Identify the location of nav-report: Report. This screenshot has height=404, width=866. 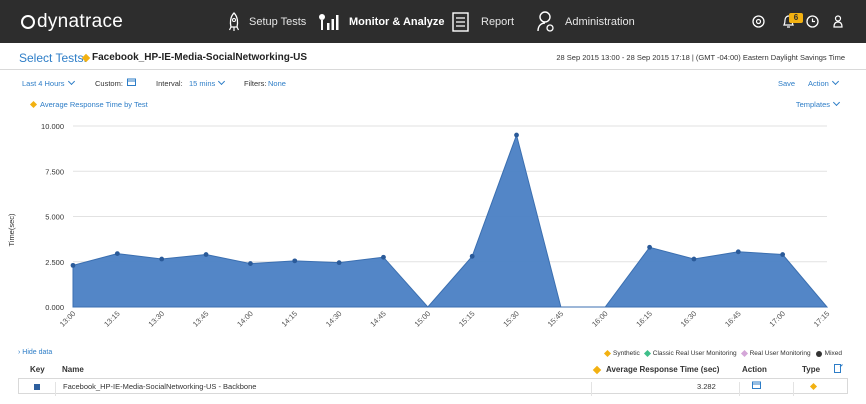
(483, 21).